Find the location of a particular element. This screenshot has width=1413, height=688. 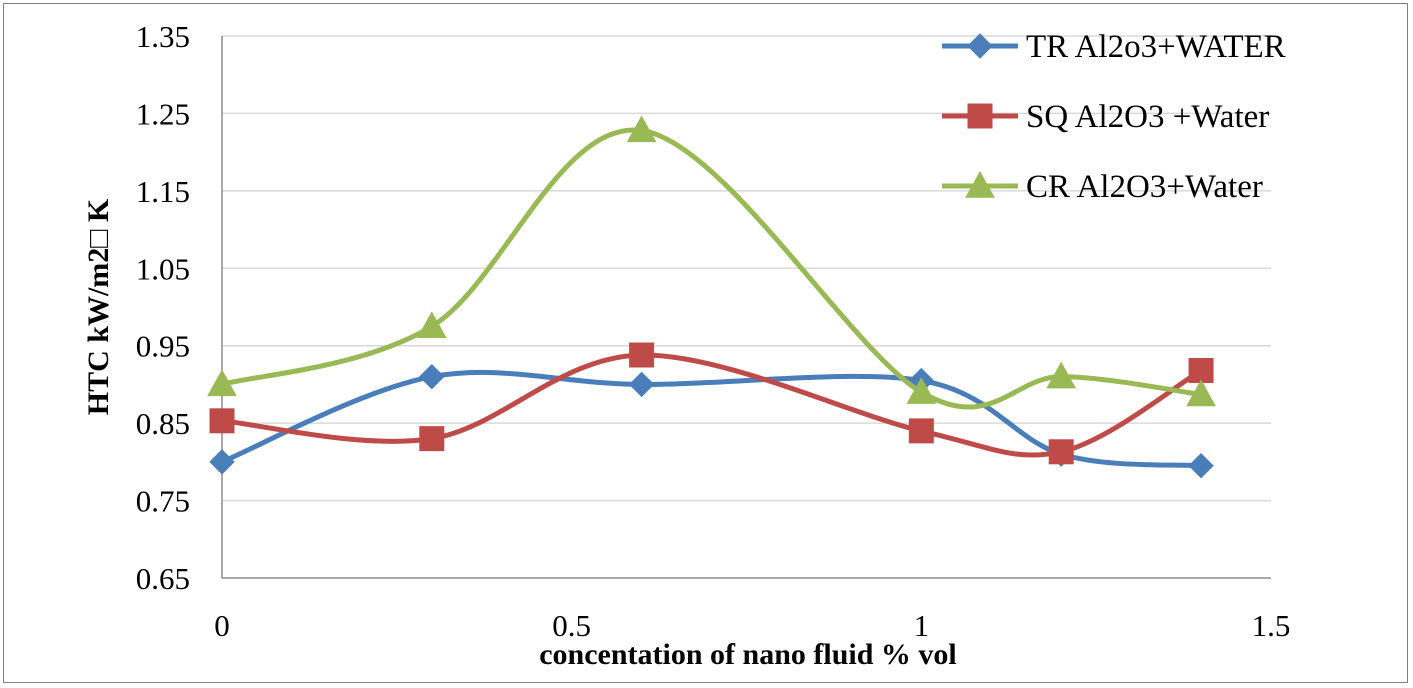

x-tick-label: 0.5 is located at coordinates (571, 625).